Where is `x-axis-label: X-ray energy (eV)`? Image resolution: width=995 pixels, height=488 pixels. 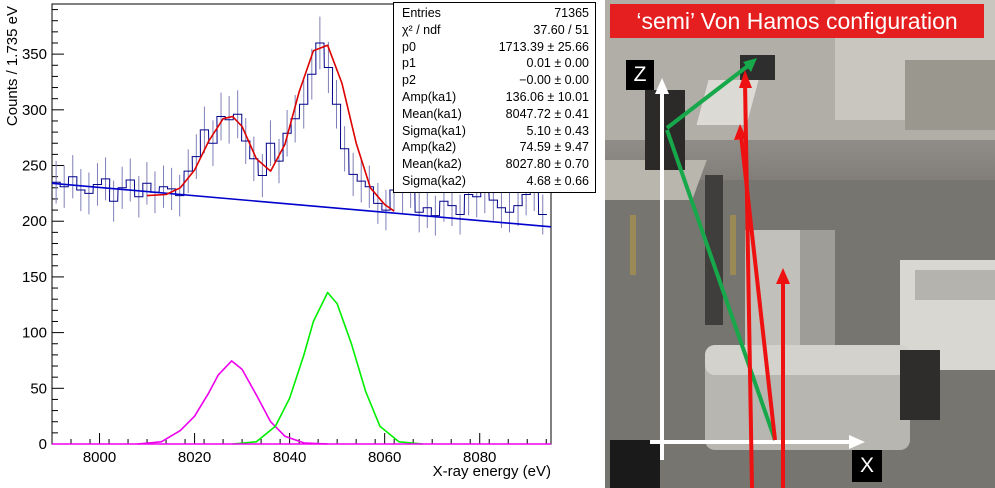 x-axis-label: X-ray energy (eV) is located at coordinates (492, 471).